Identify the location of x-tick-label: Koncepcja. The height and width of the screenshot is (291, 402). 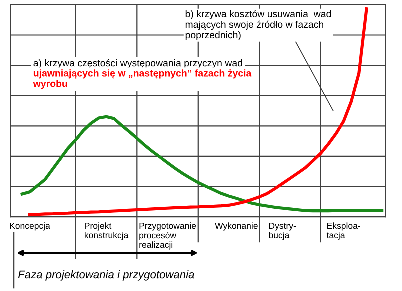
(30, 226).